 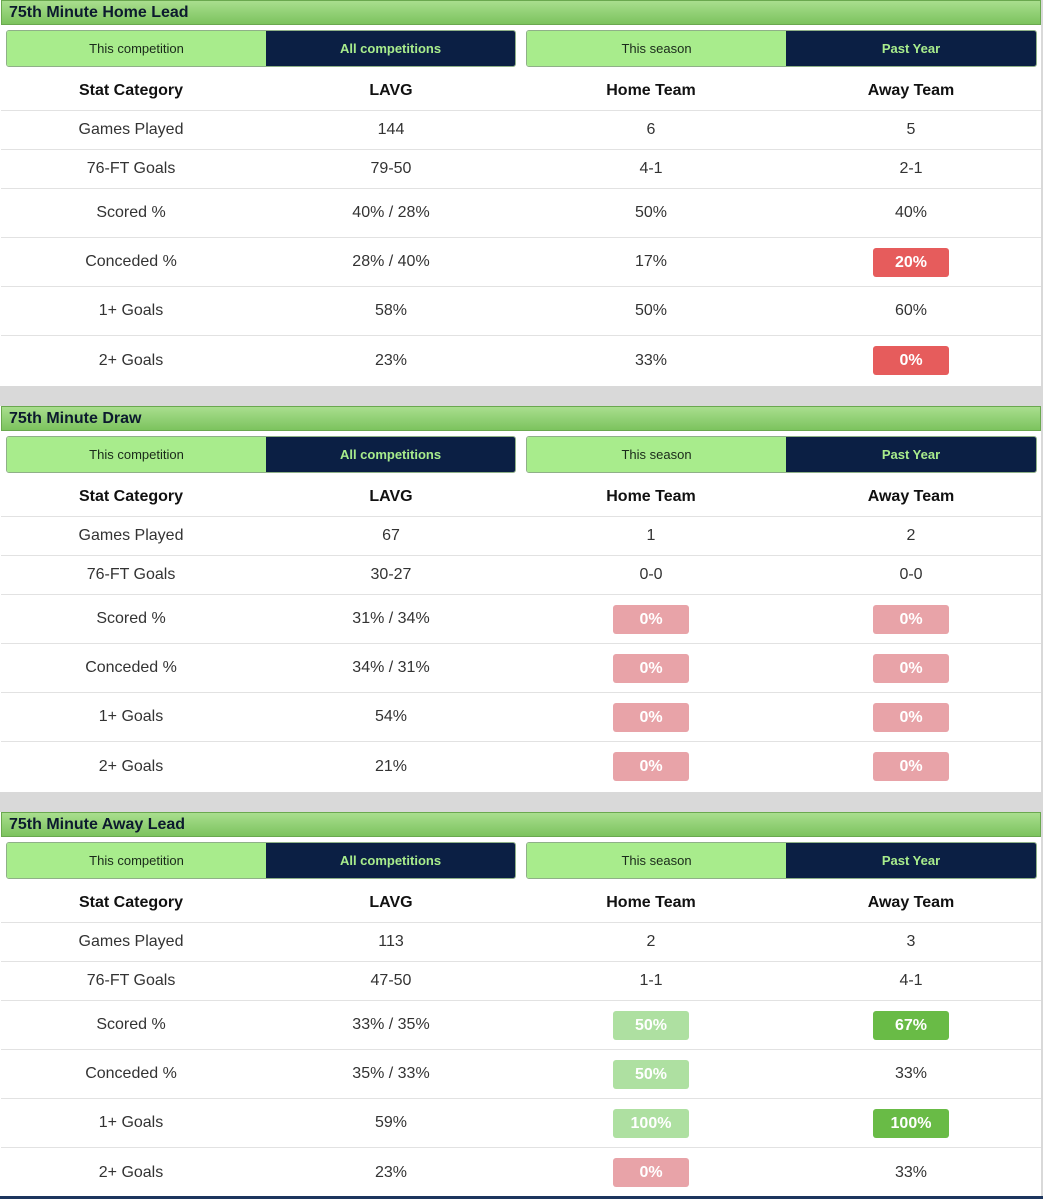 I want to click on table-row: 2+ Goals 21% 0% 0%, so click(x=521, y=766).